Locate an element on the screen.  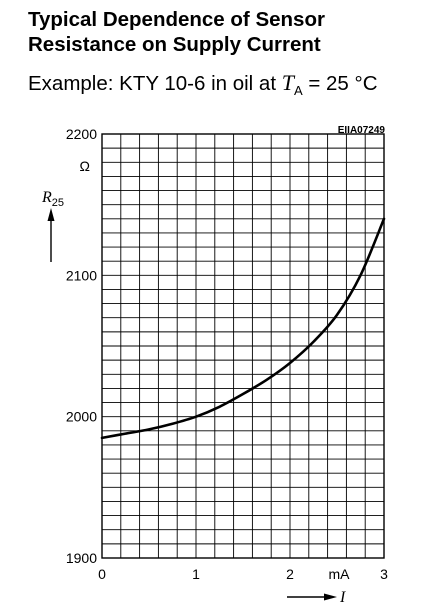
y-axis-arrow is located at coordinates (51, 235).